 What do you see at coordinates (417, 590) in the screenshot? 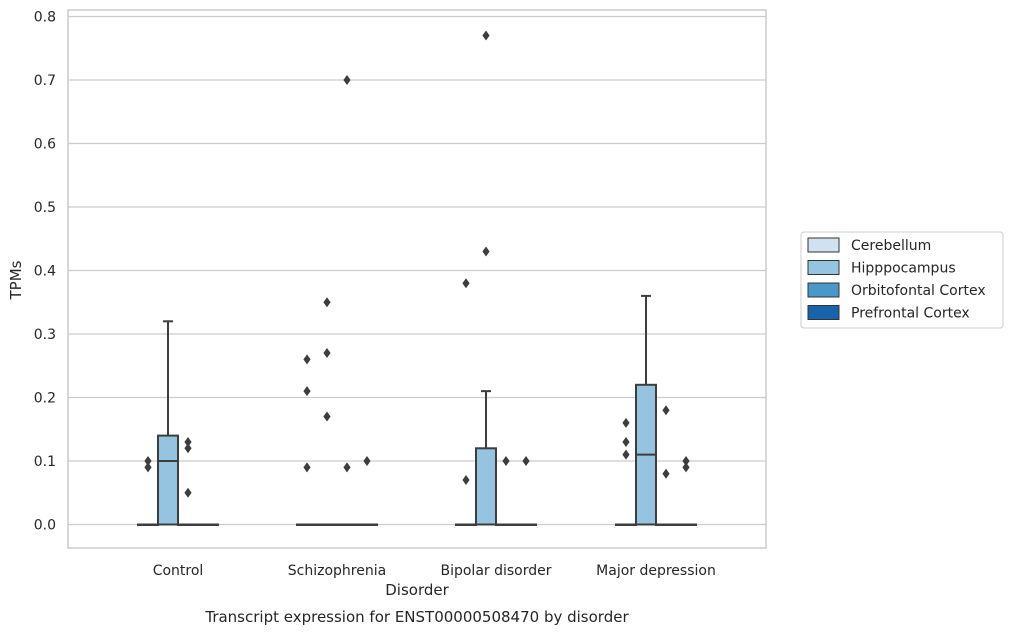
I see `x-axis-title: Disorder` at bounding box center [417, 590].